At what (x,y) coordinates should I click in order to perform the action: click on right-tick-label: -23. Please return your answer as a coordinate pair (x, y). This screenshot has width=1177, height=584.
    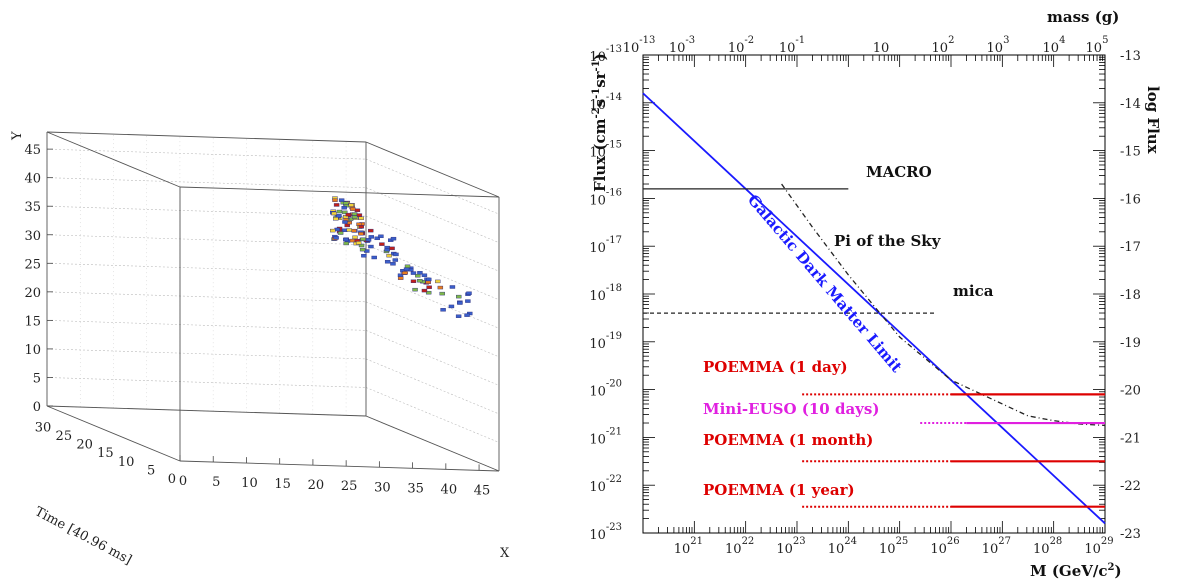
    Looking at the image, I should click on (1130, 534).